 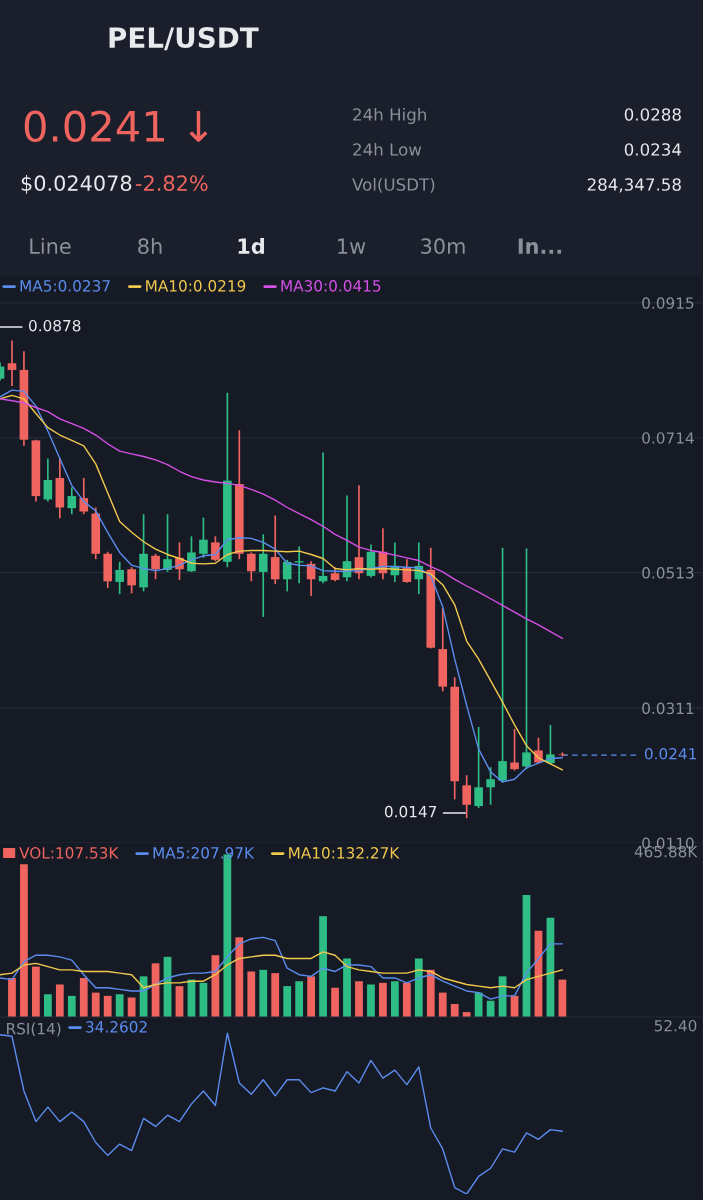 What do you see at coordinates (34, 1029) in the screenshot?
I see `chart-title: RSI(14)` at bounding box center [34, 1029].